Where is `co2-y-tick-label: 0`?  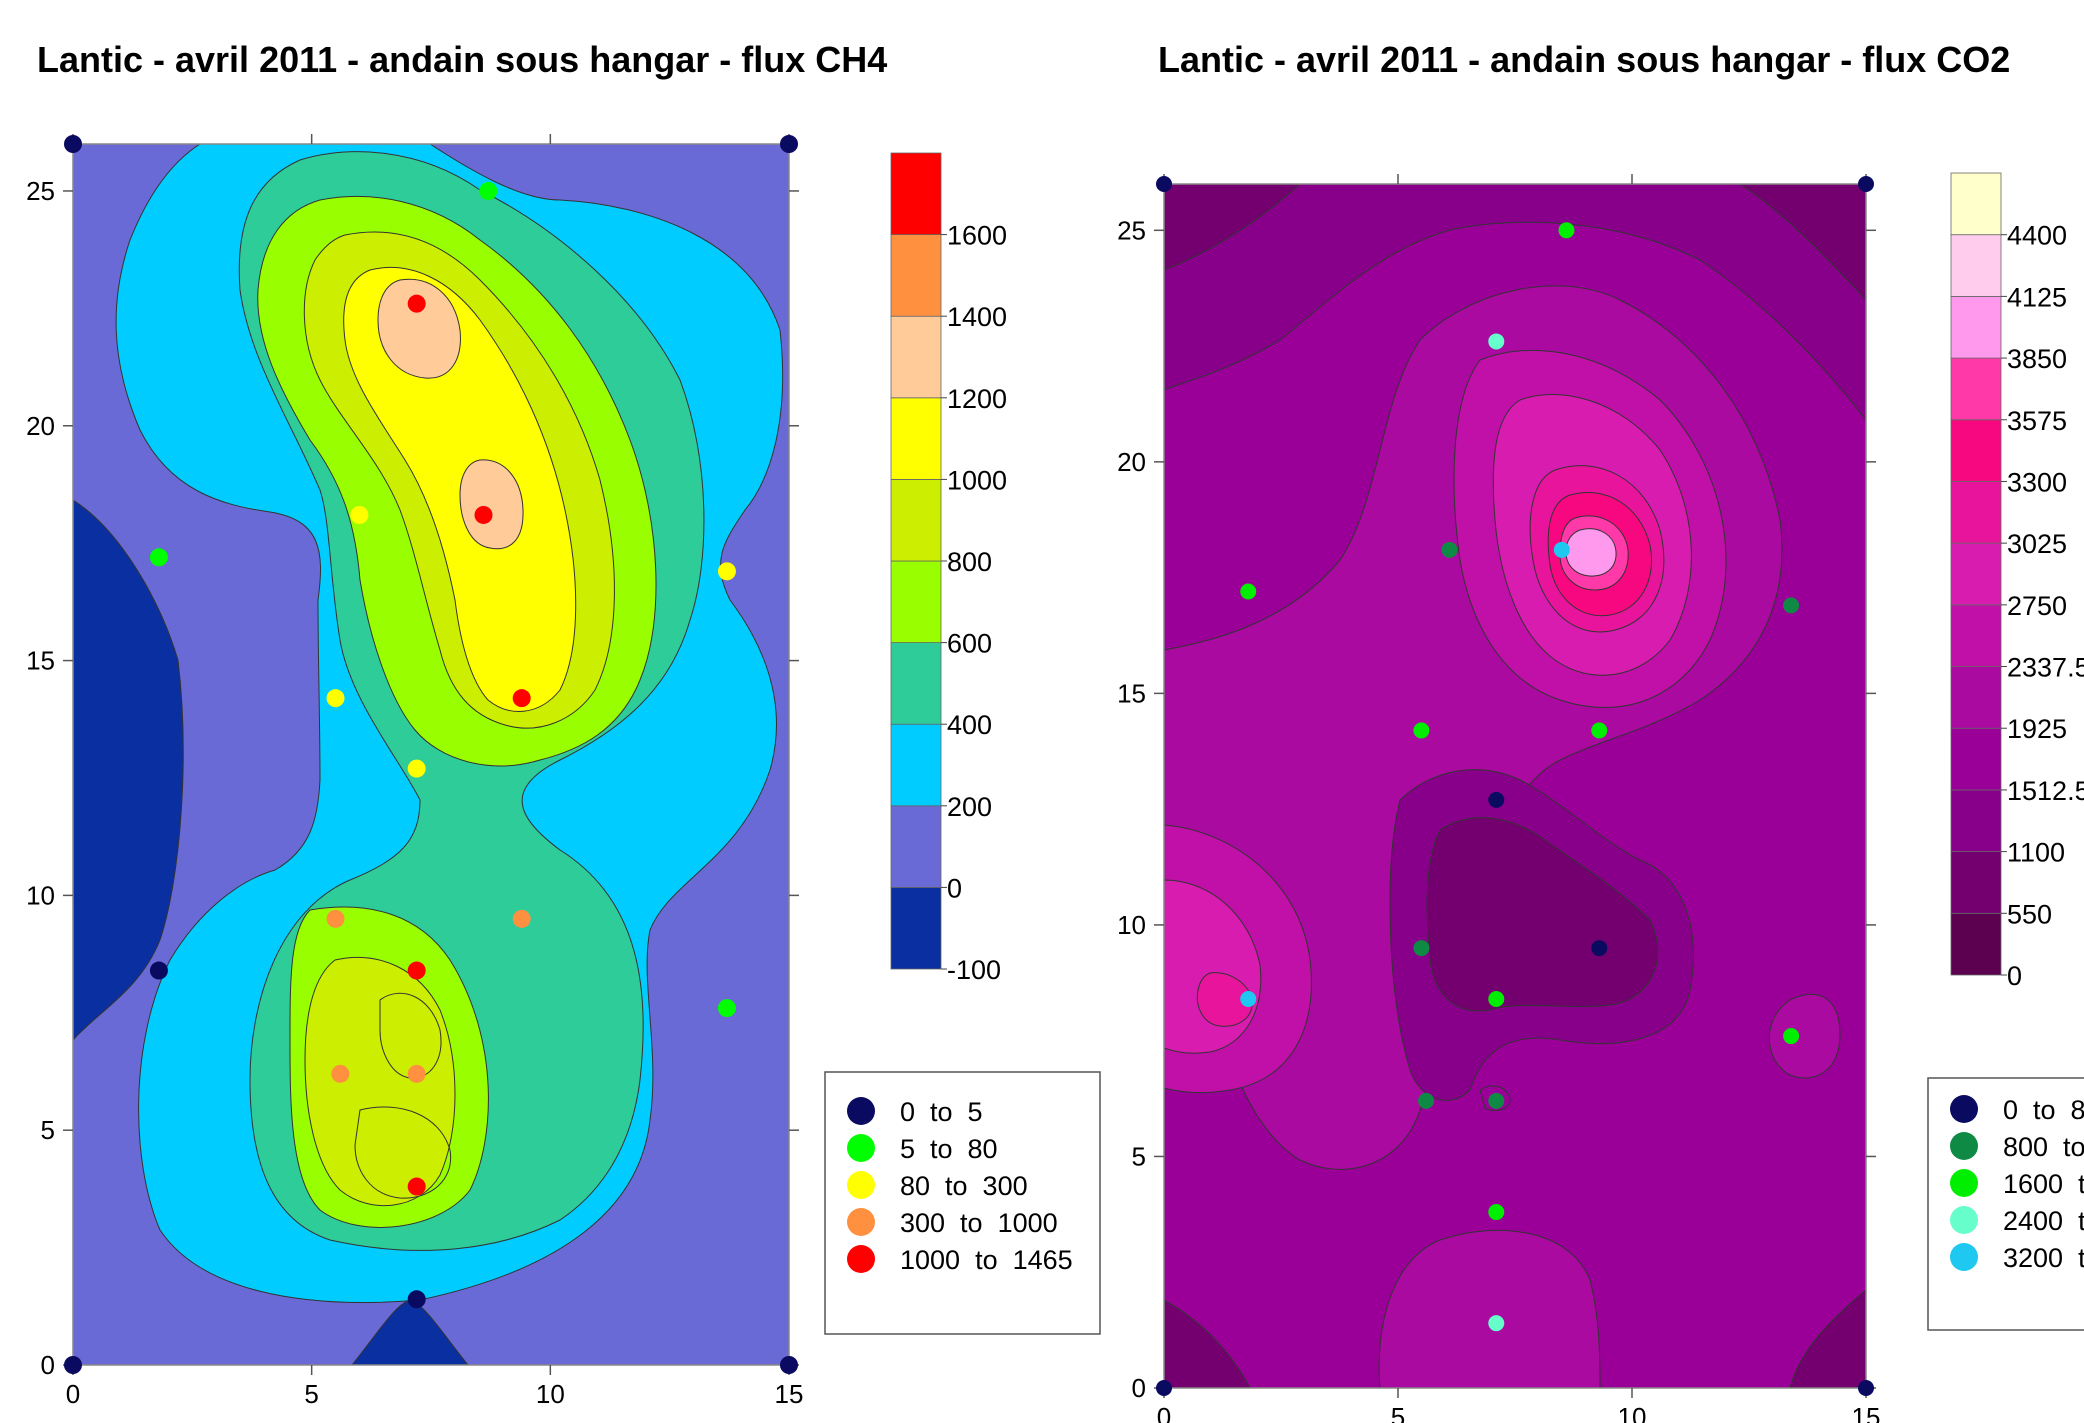
co2-y-tick-label: 0 is located at coordinates (1139, 1388).